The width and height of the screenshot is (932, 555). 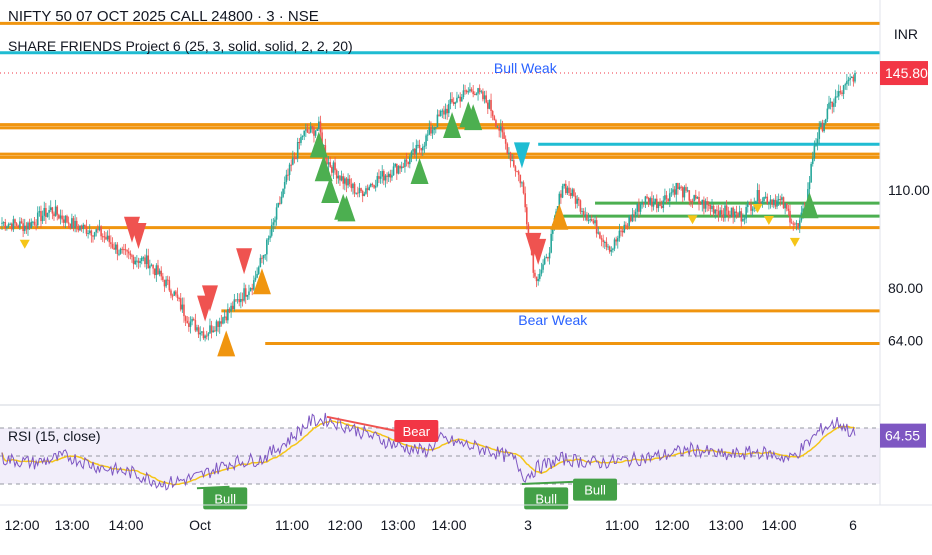 What do you see at coordinates (54, 436) in the screenshot?
I see `rsi-title: RSI (15, close)` at bounding box center [54, 436].